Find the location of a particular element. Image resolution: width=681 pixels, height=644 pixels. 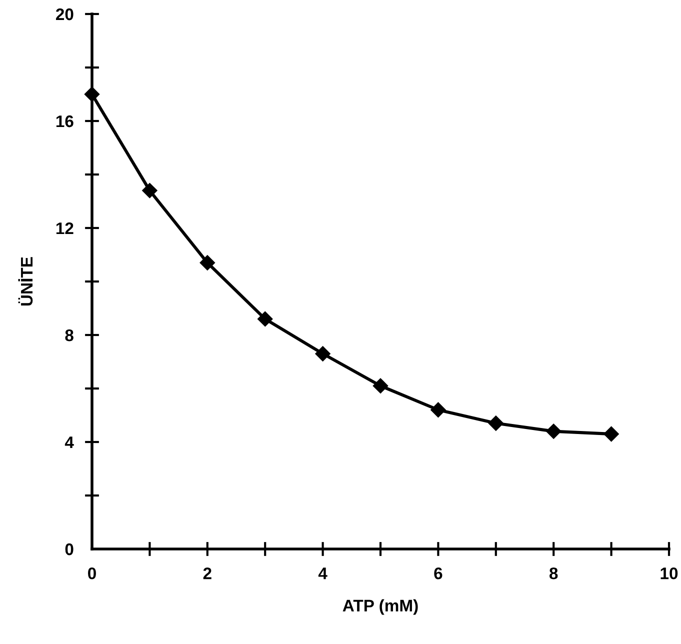

x-tick-label: 2 is located at coordinates (207, 573).